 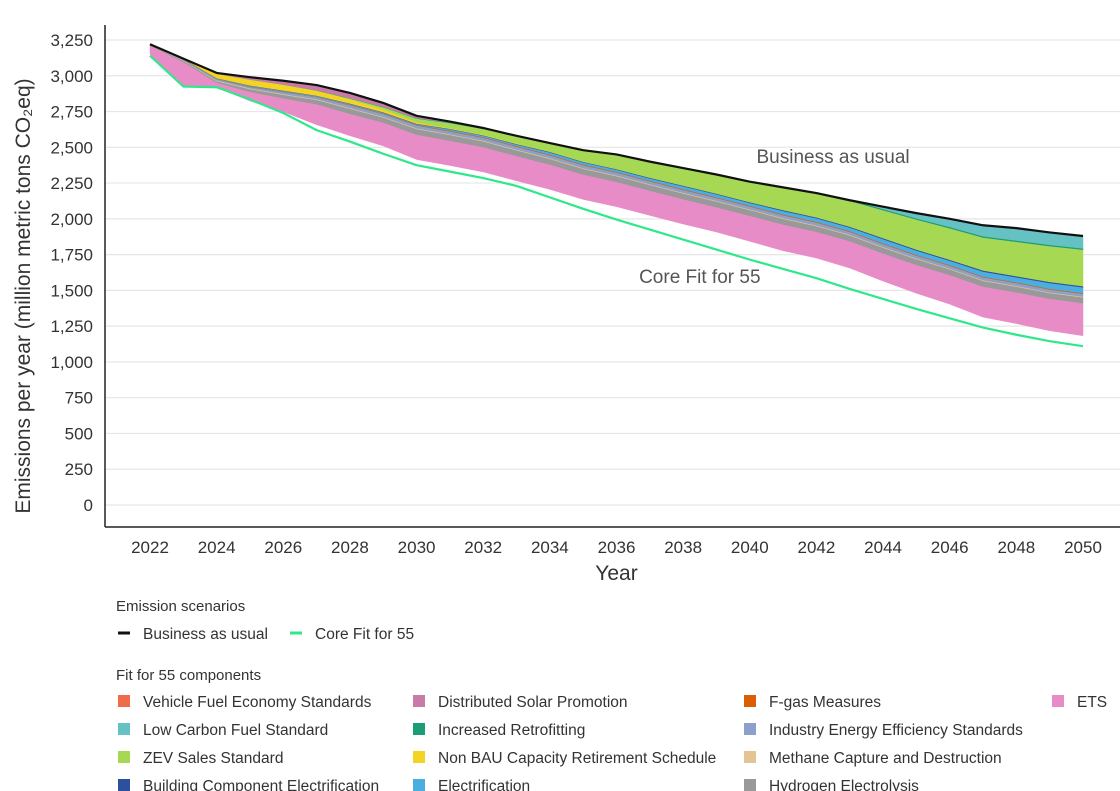 What do you see at coordinates (71, 40) in the screenshot?
I see `y-tick-label: 3,250` at bounding box center [71, 40].